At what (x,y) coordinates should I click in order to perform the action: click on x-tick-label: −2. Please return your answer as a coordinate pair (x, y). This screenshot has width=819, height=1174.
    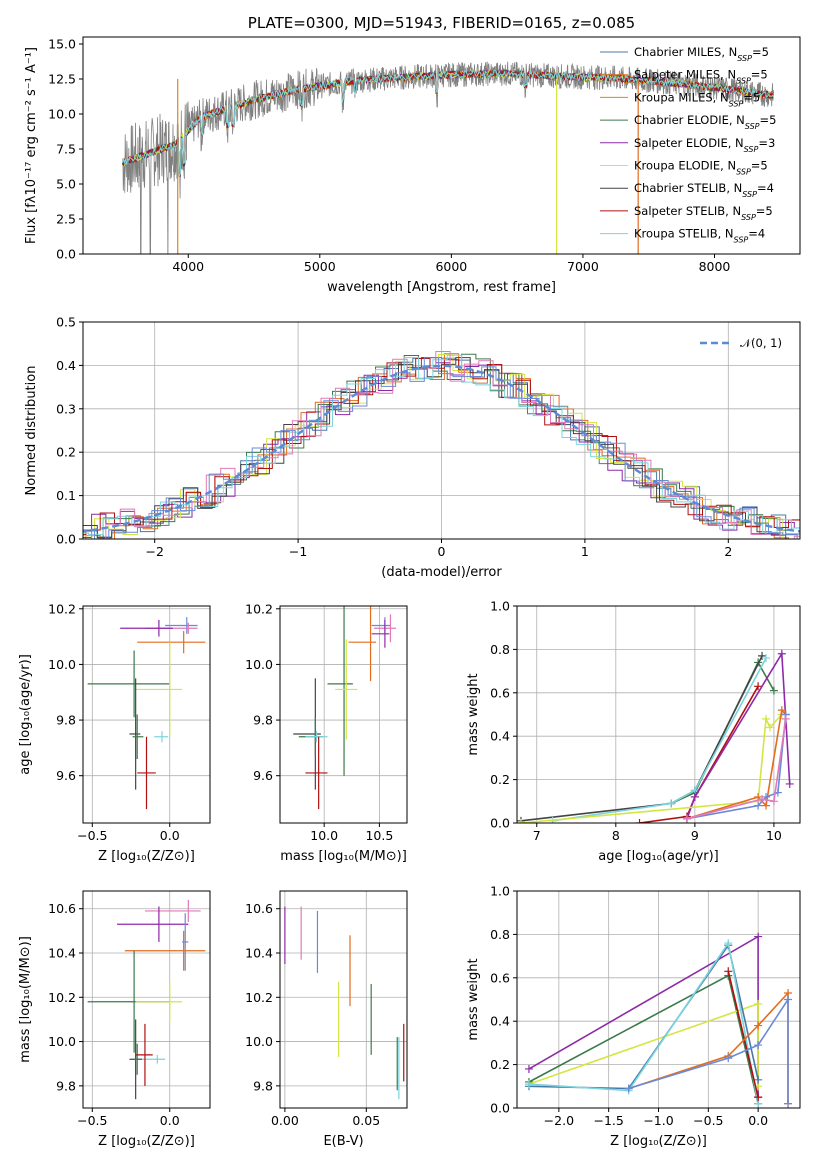
    Looking at the image, I should click on (154, 551).